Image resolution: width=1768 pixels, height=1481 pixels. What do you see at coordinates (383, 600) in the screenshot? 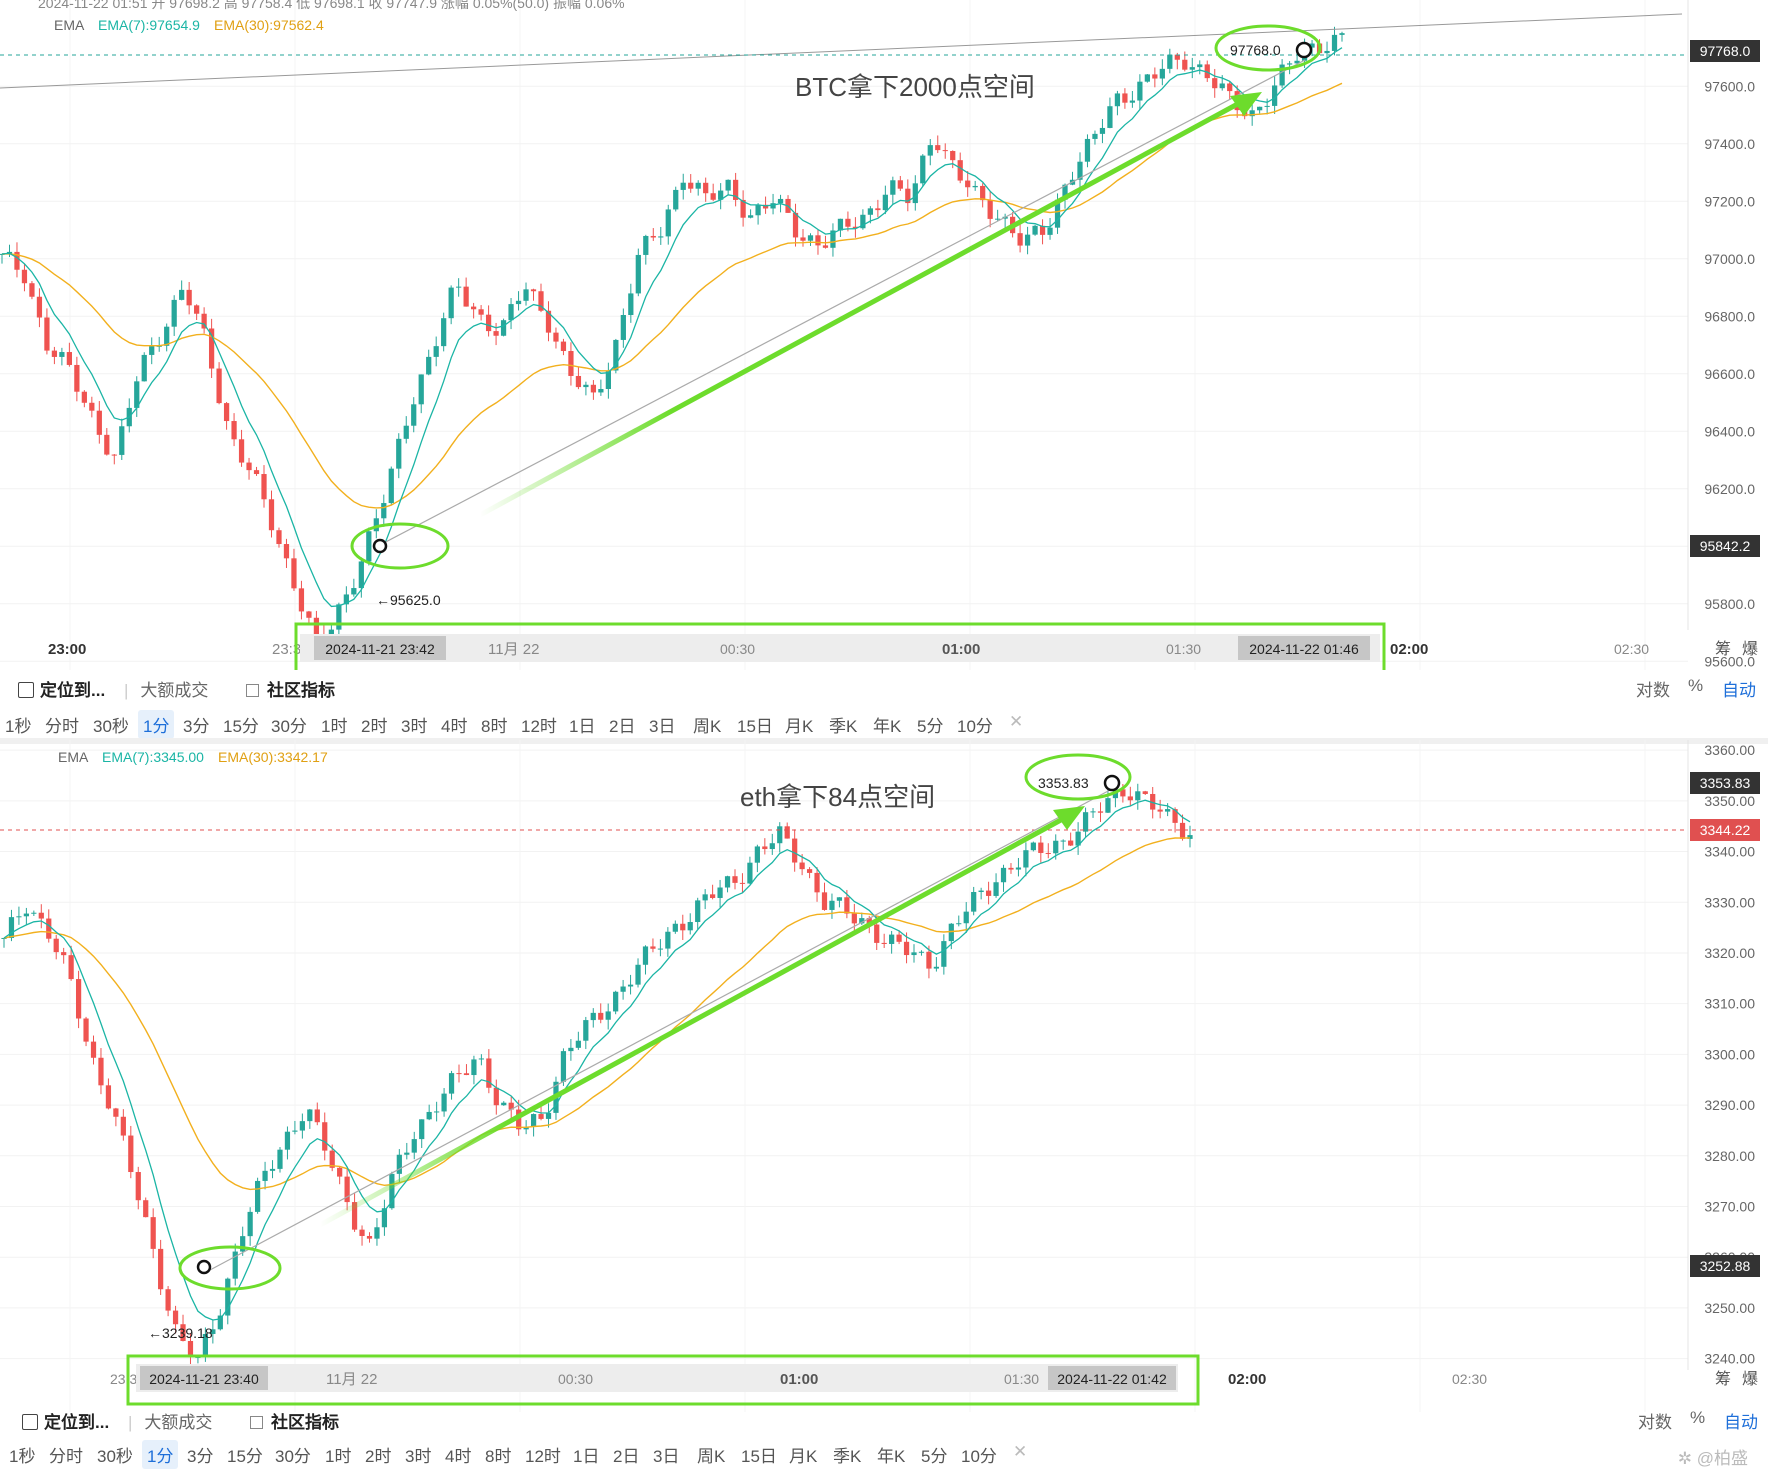
I see `btc-low-arrow: ←` at bounding box center [383, 600].